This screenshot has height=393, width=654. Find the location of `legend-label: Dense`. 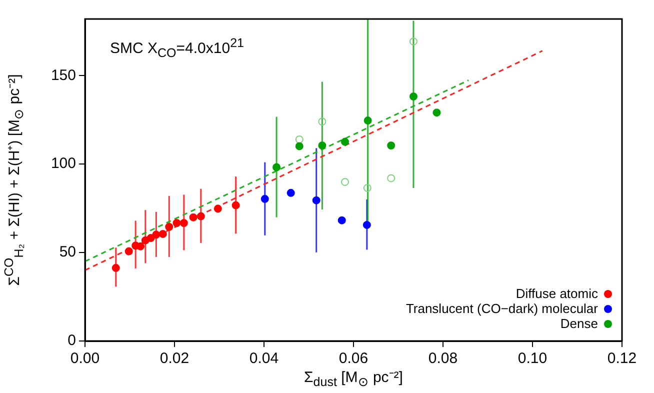

legend-label: Dense is located at coordinates (579, 323).